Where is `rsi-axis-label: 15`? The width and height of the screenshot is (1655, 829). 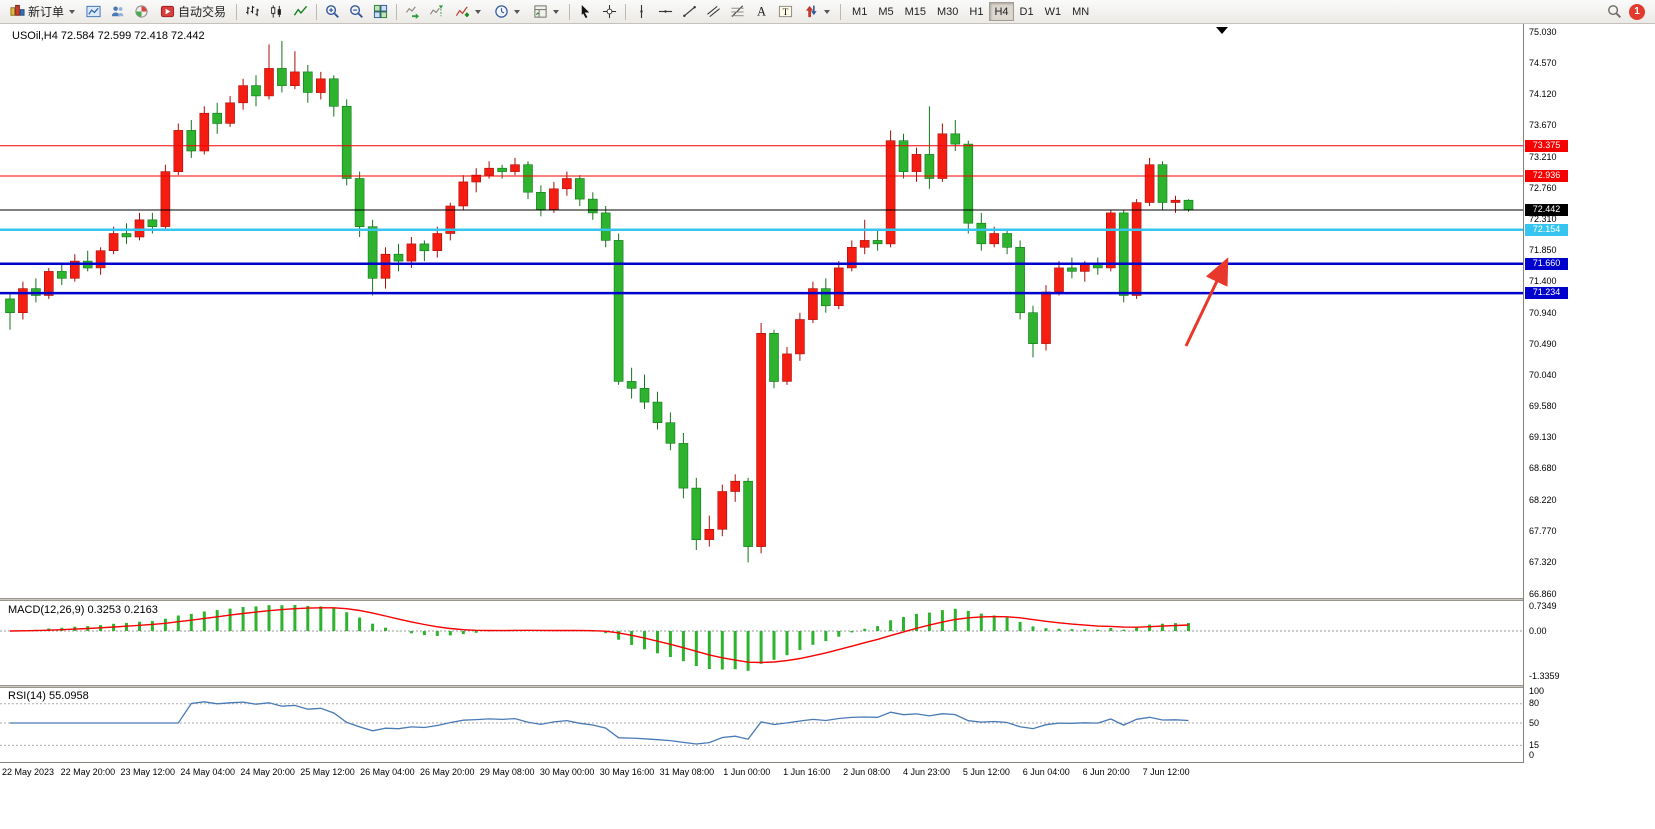 rsi-axis-label: 15 is located at coordinates (1534, 744).